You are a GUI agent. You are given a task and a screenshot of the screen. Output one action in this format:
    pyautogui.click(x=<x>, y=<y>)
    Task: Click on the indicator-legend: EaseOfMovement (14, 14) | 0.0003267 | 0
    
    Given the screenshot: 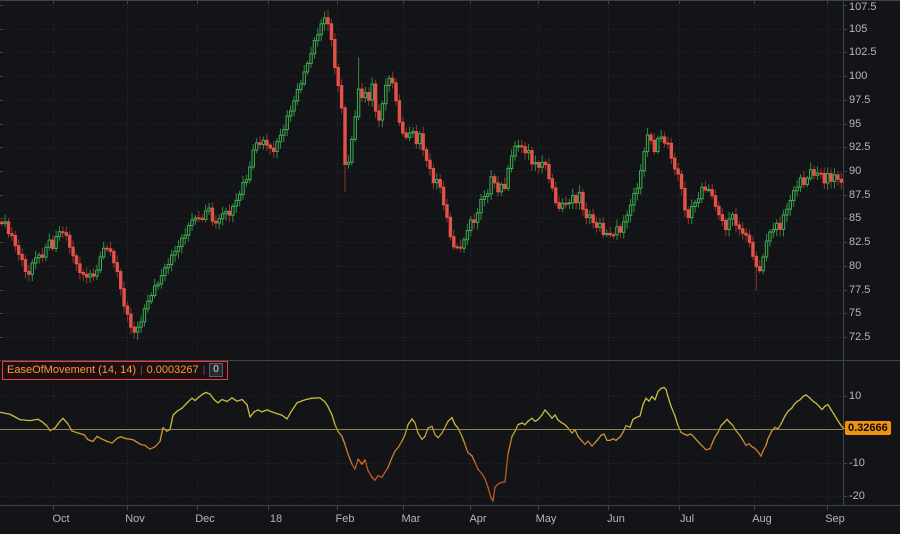 What is the action you would take?
    pyautogui.click(x=115, y=370)
    